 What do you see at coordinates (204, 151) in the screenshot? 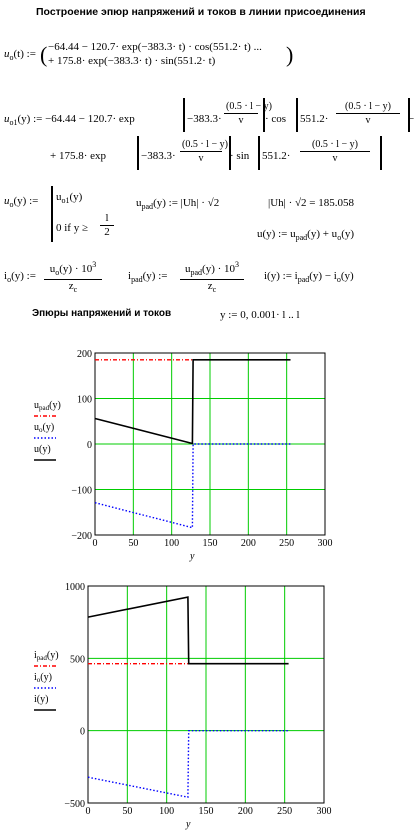
I see `eq2-line2-frac1: (0.5 · l − y) v` at bounding box center [204, 151].